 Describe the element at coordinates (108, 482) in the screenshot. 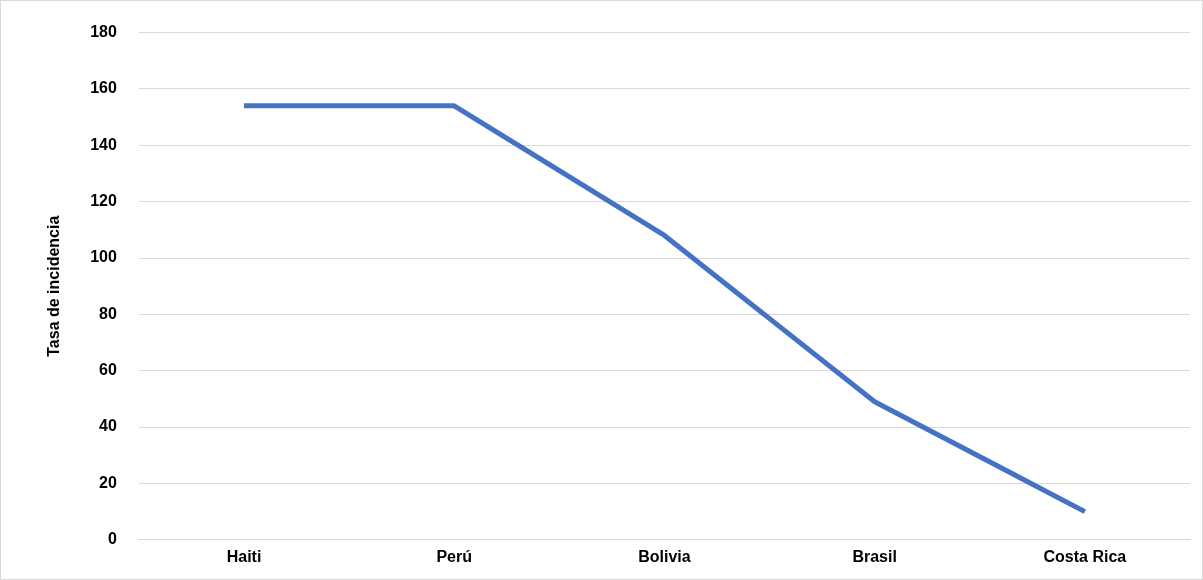

I see `y-tick-label: 20` at that location.